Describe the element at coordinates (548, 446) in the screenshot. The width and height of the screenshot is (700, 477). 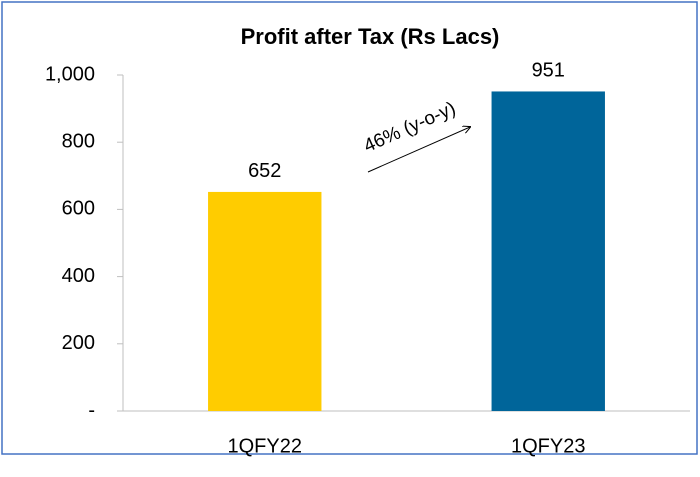
I see `x-tick-label: 1QFY23` at that location.